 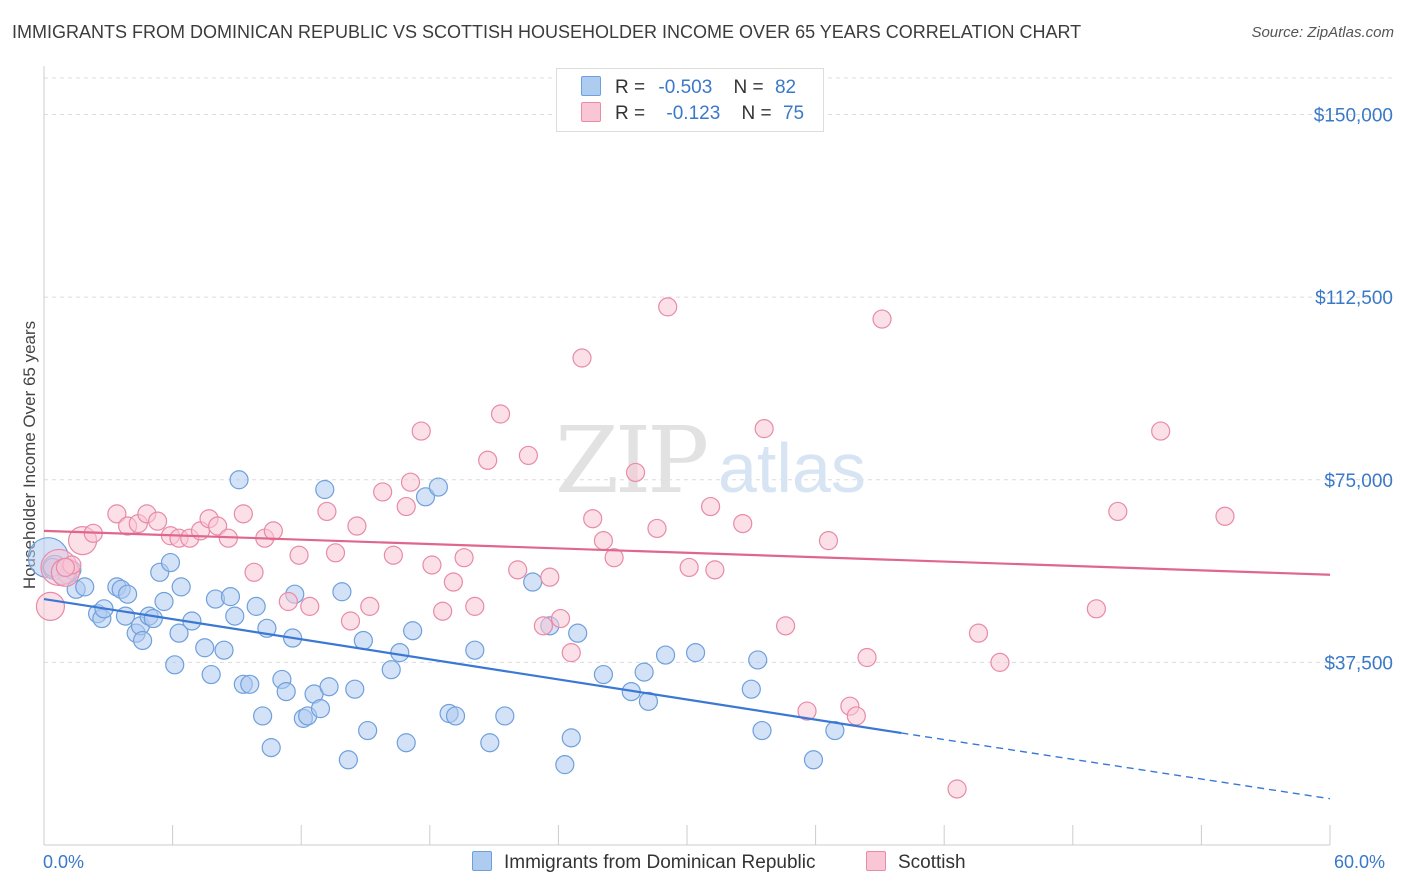 What do you see at coordinates (1353, 116) in the screenshot?
I see `y-tick-label: $150,000` at bounding box center [1353, 116].